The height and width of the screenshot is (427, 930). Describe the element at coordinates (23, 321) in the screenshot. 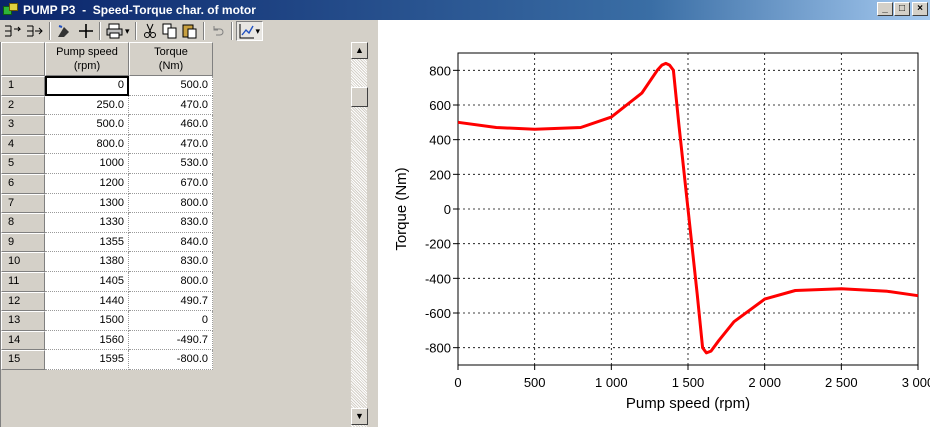

I see `row-number: 13` at that location.